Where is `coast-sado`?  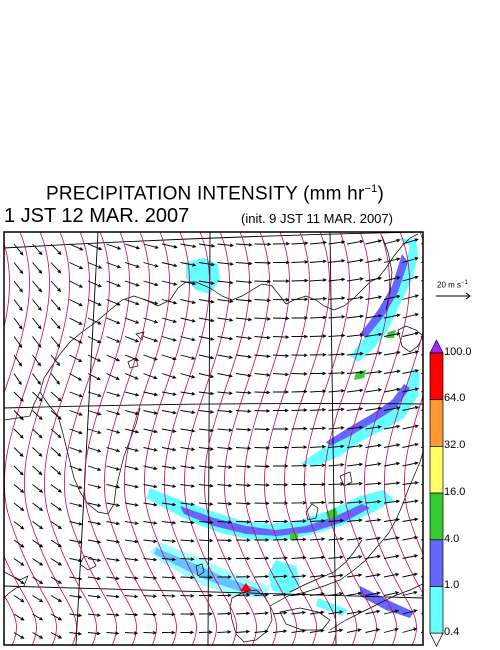
coast-sado is located at coordinates (346, 479).